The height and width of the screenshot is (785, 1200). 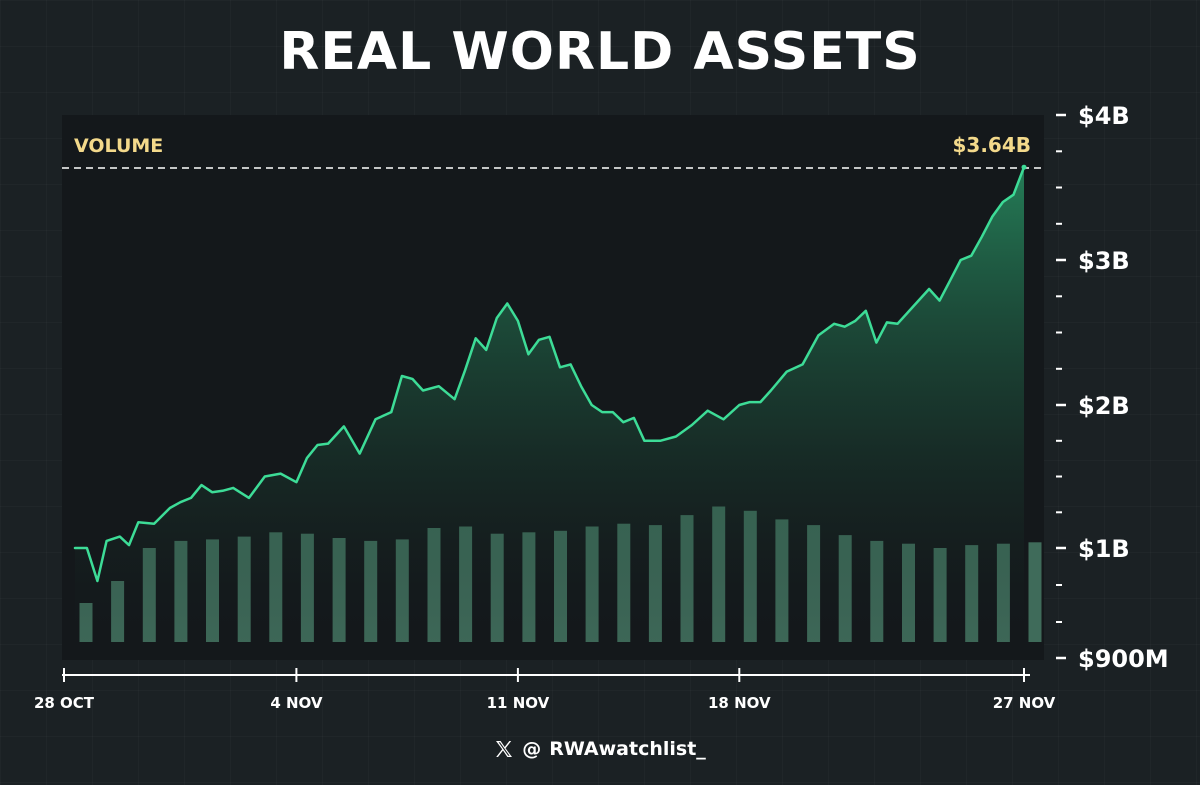 I want to click on x-tick-label: 4 NOV, so click(x=296, y=703).